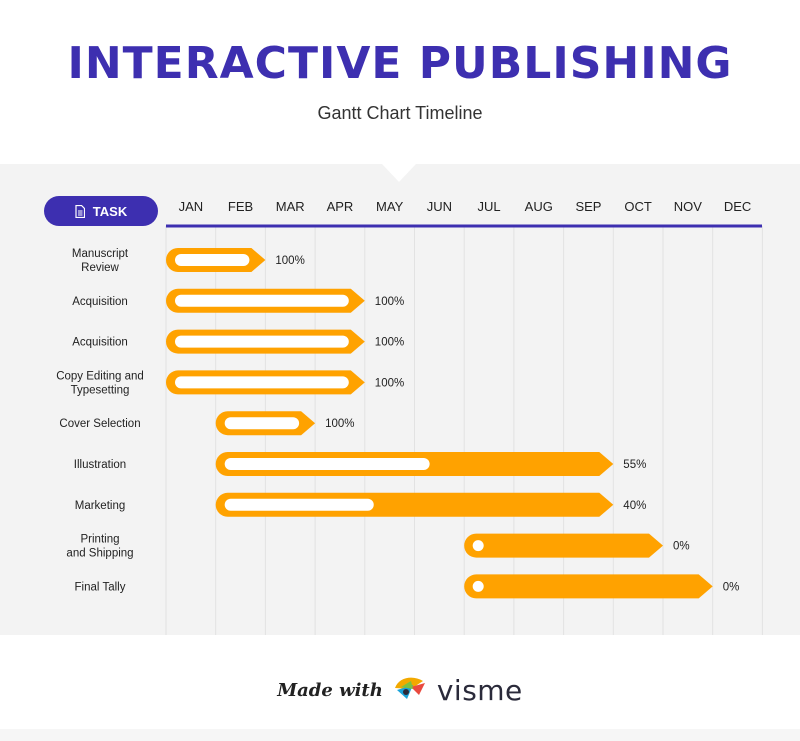  I want to click on task-name: Marketing, so click(100, 506).